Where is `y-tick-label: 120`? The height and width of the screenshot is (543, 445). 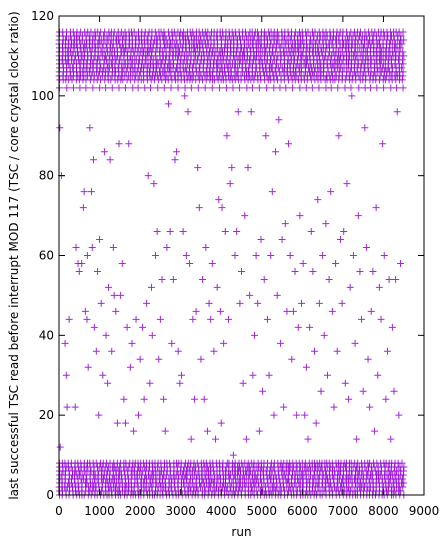
y-tick-label: 120 is located at coordinates (42, 16).